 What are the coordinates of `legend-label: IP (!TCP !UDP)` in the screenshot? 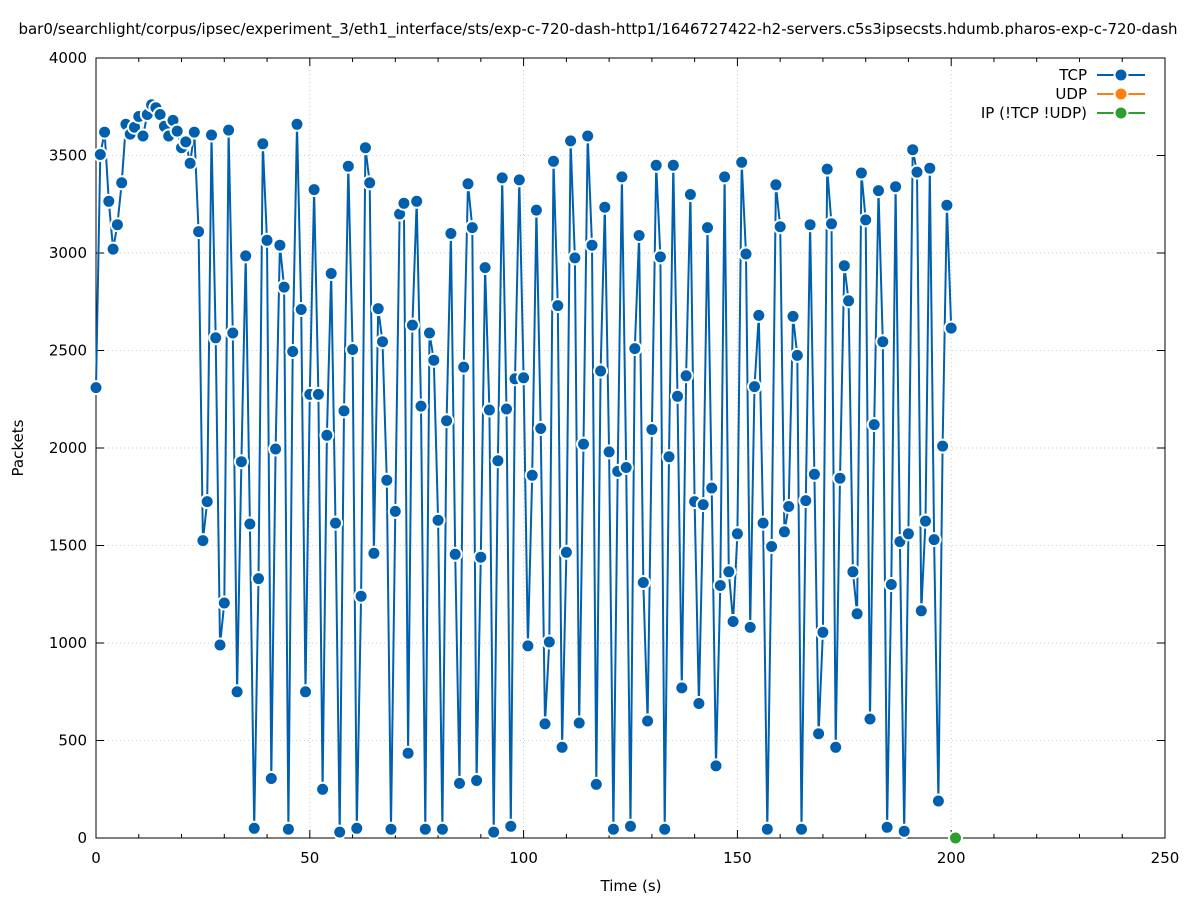 It's located at (1034, 113).